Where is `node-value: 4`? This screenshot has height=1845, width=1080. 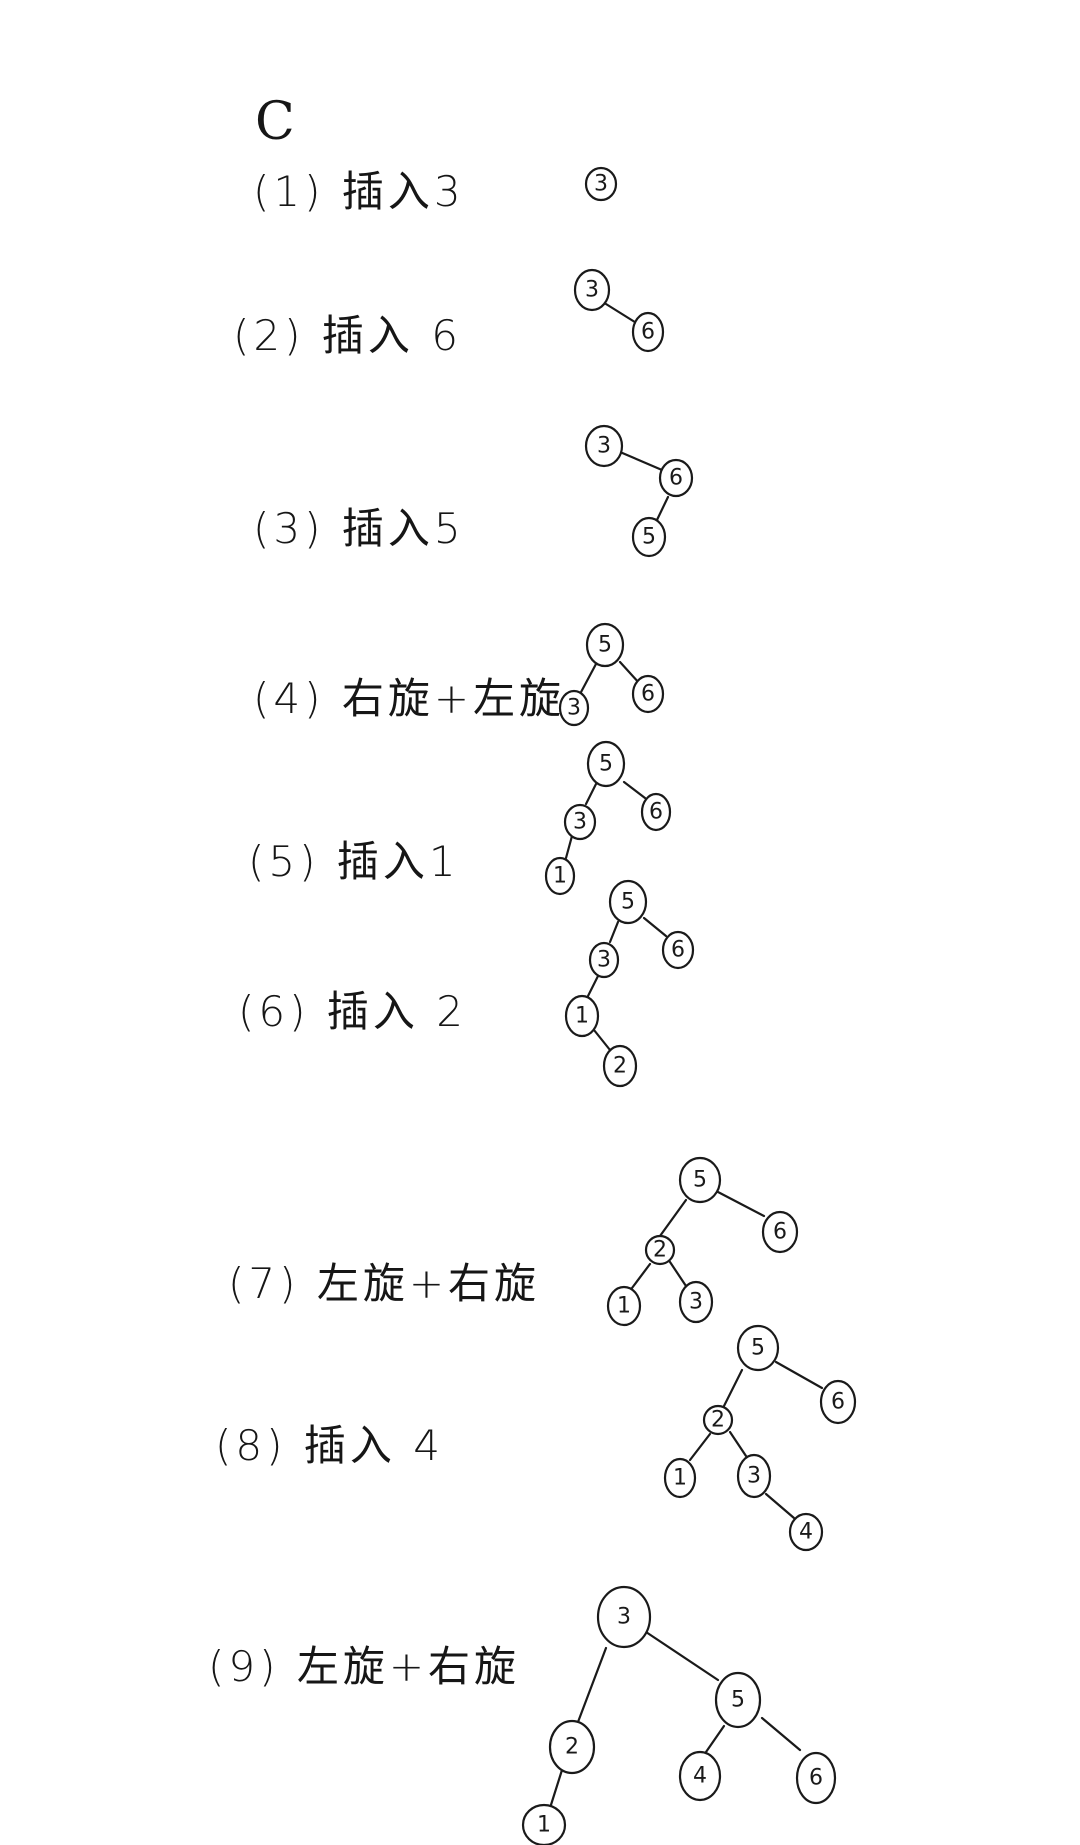
node-value: 4 is located at coordinates (806, 1532).